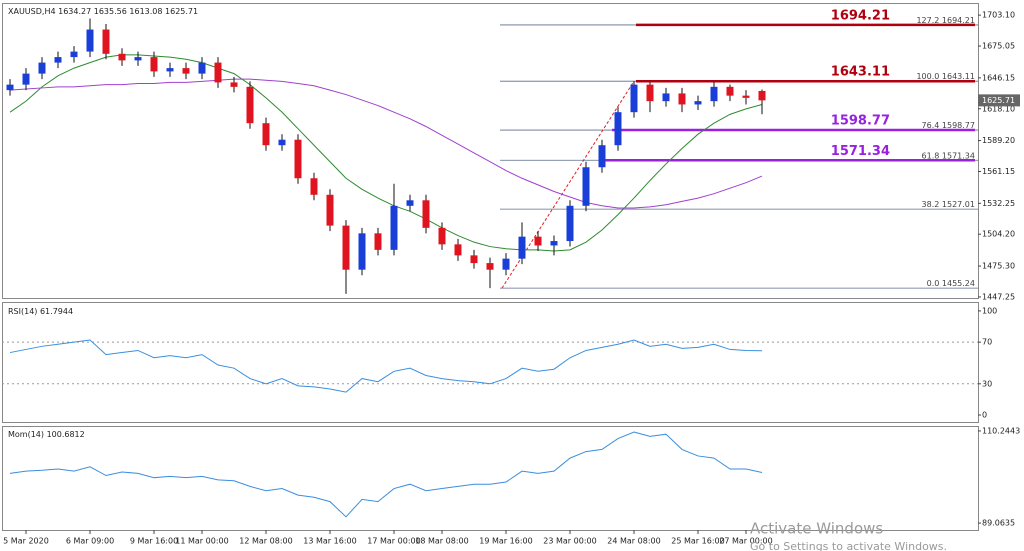  I want to click on y-tick-label: 1646.15, so click(998, 77).